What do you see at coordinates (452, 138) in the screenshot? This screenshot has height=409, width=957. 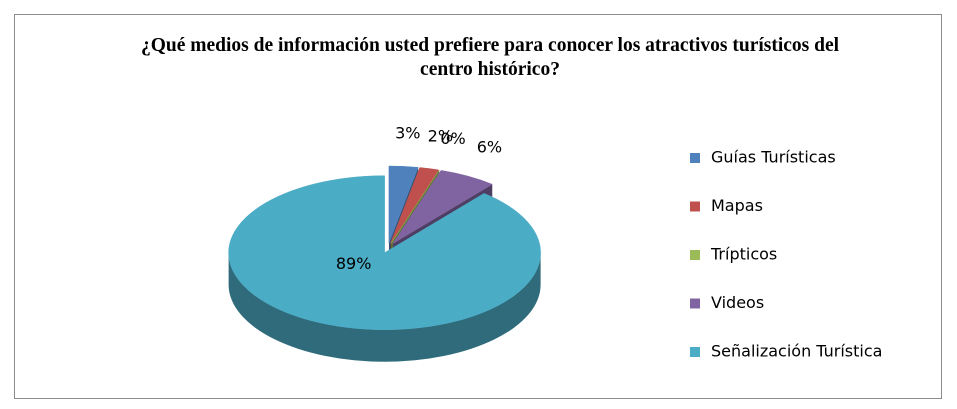 I see `data-label: 0%` at bounding box center [452, 138].